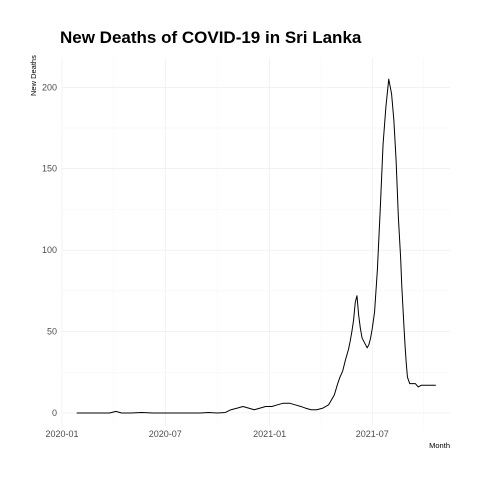 The image size is (480, 480). What do you see at coordinates (52, 332) in the screenshot?
I see `y-tick-label: 50` at bounding box center [52, 332].